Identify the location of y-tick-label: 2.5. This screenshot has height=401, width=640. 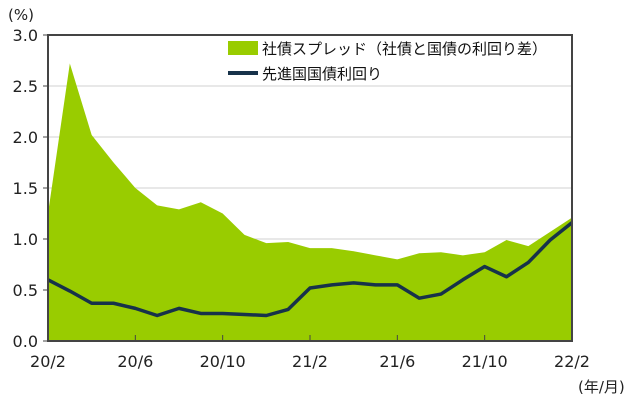
(25, 86).